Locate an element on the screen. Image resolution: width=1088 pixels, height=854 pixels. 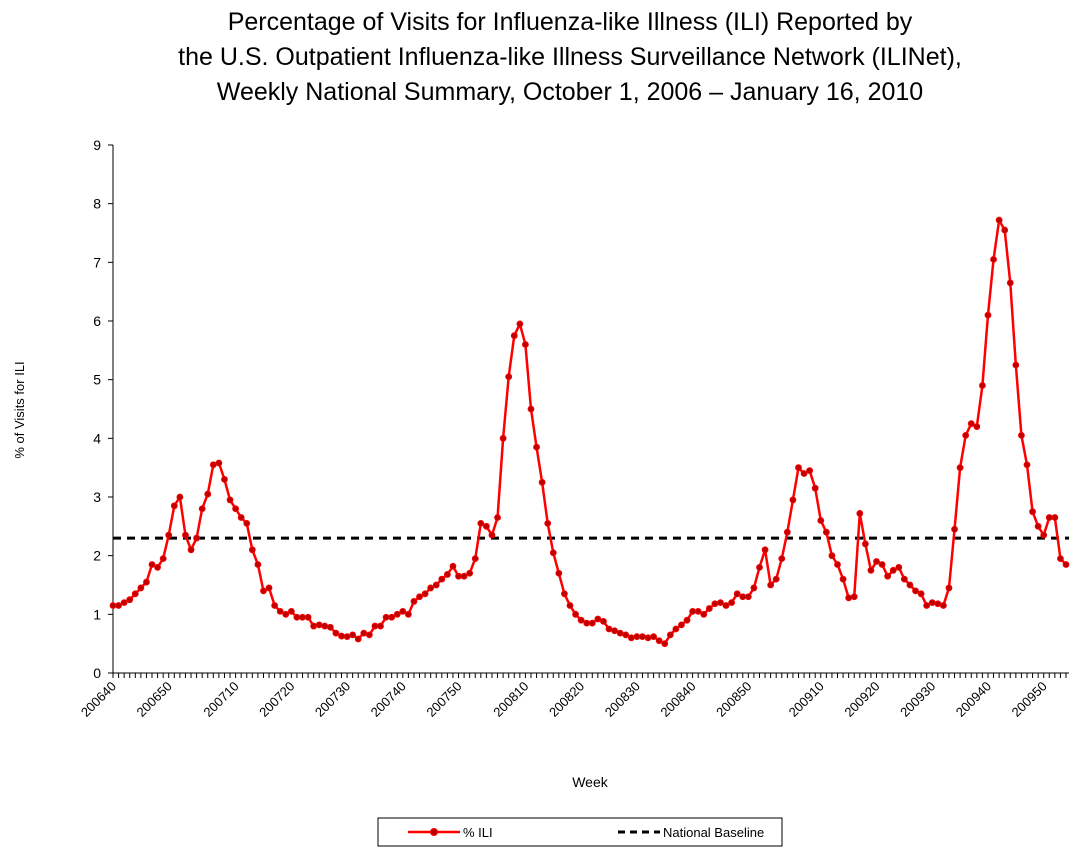
x-tick-label: 200910 is located at coordinates (806, 699).